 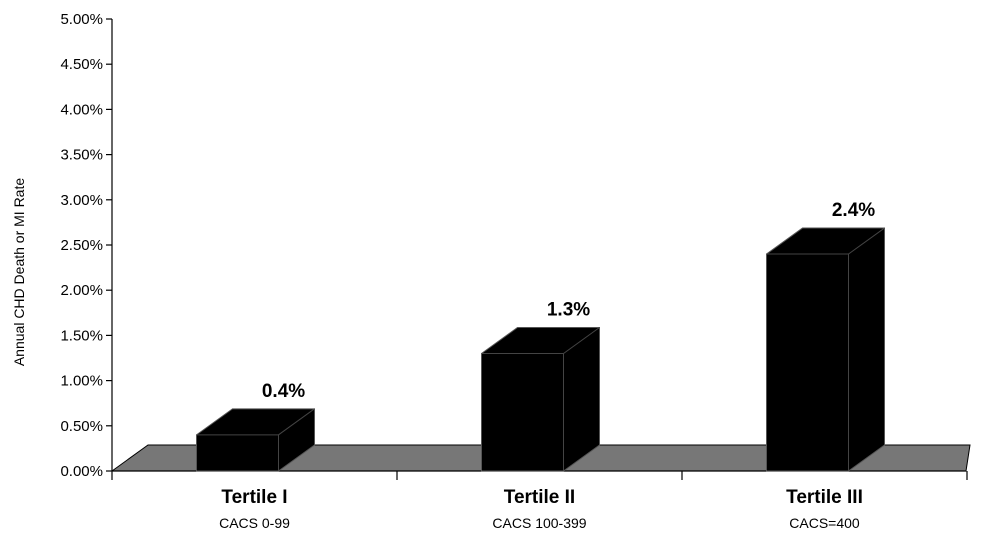 I want to click on y-tick-label: 4.00%, so click(x=81, y=109).